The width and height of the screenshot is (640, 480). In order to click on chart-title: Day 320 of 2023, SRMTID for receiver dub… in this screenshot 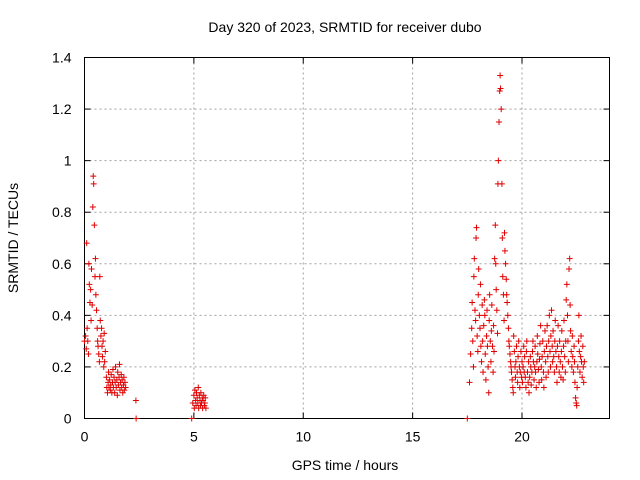, I will do `click(344, 27)`.